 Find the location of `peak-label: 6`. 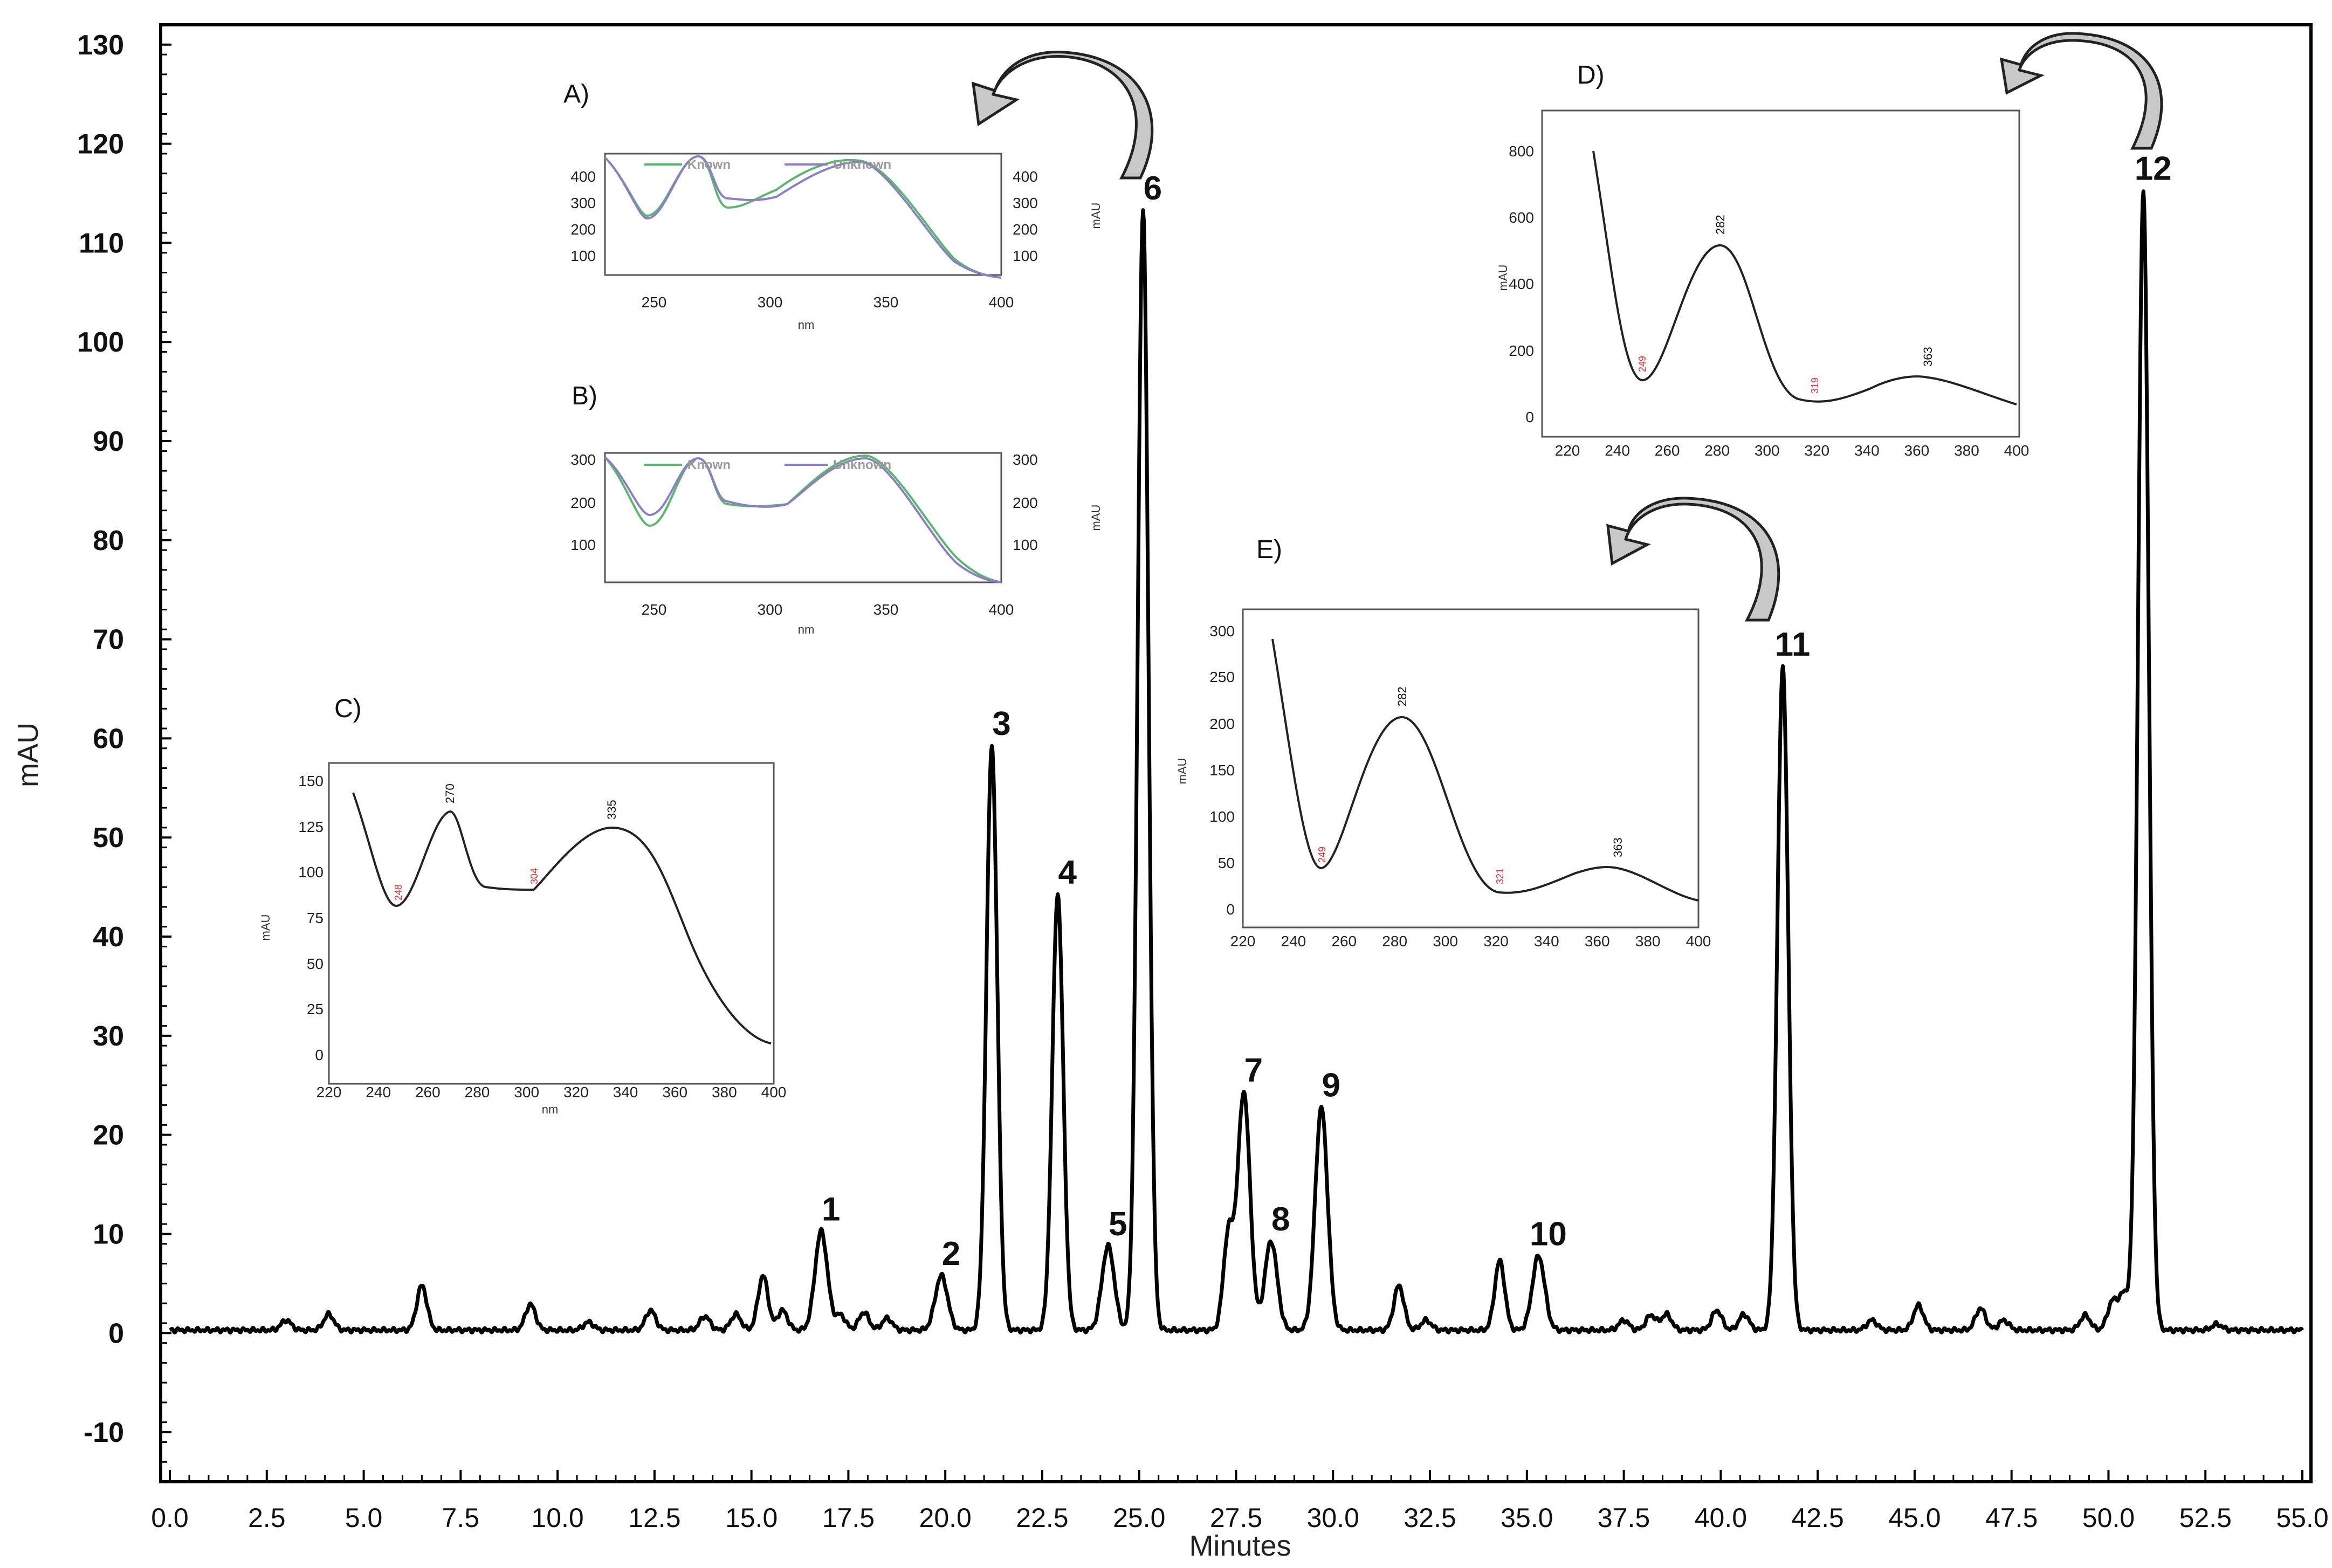

peak-label: 6 is located at coordinates (1153, 188).